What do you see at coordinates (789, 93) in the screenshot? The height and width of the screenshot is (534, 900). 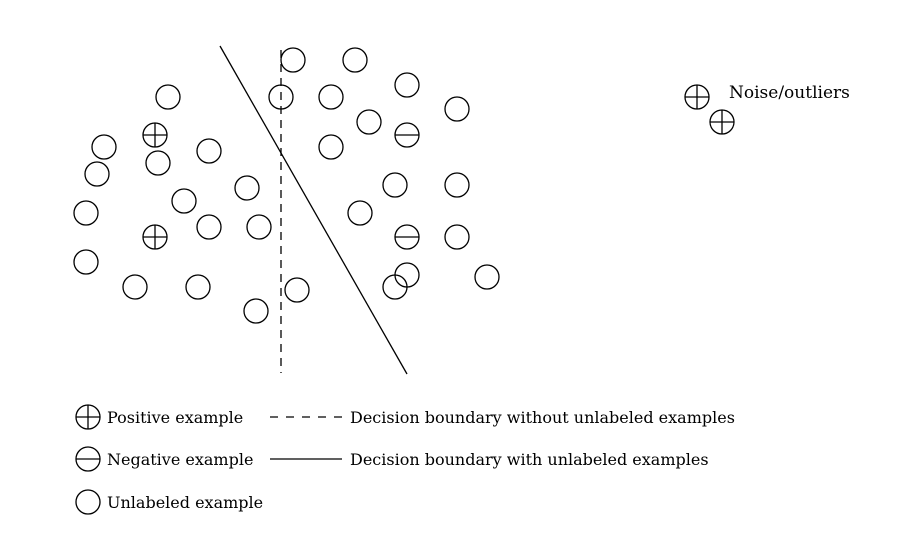 I see `noise-outliers-label: Noise/outliers` at bounding box center [789, 93].